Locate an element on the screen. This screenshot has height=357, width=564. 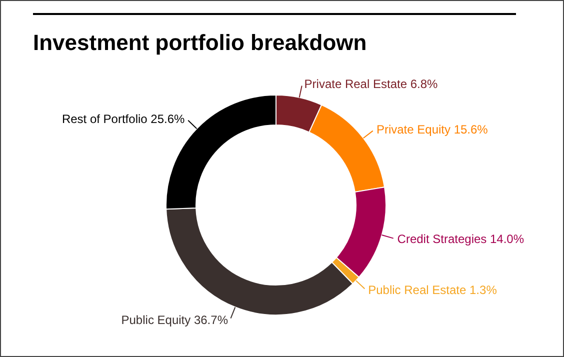
slice-label: Private Equity 15.6% is located at coordinates (432, 129).